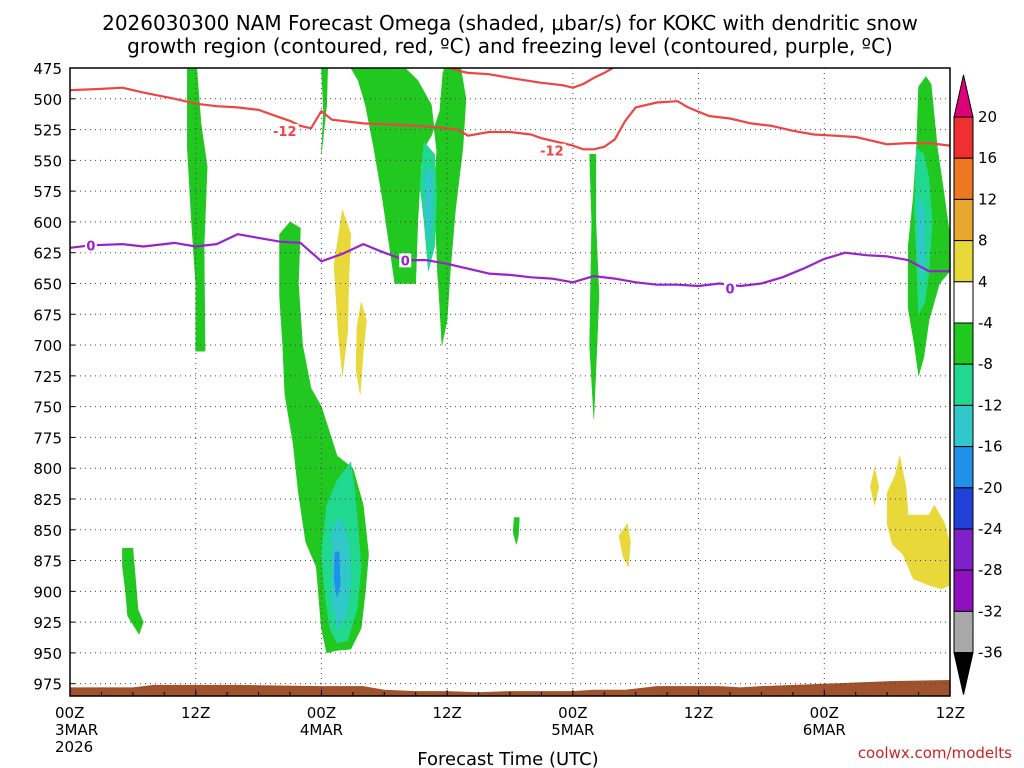  I want to click on y-tick-label: 825, so click(47, 500).